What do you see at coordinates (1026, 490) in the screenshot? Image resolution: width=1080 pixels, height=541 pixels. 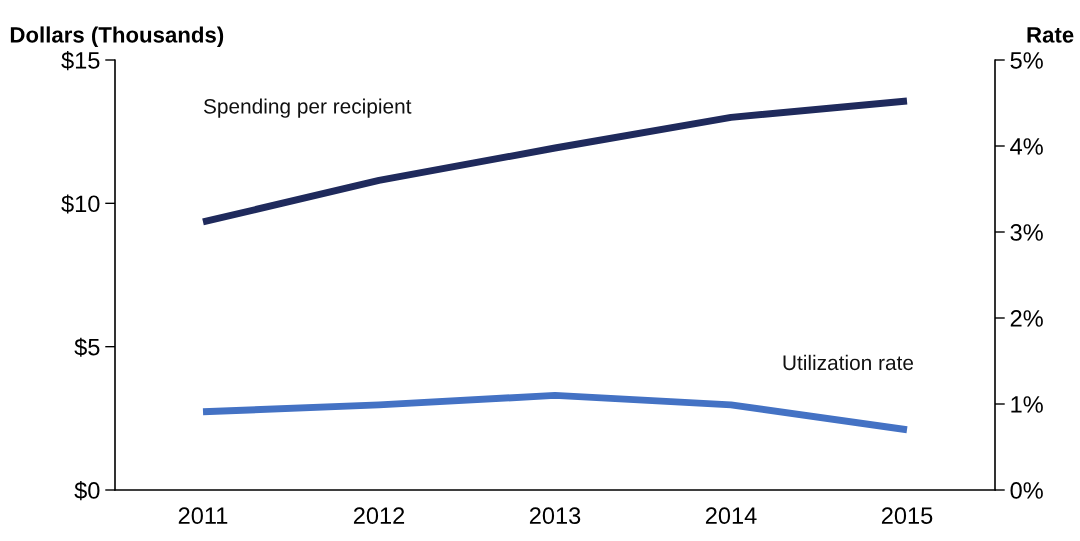 I see `y2-tick-label: 0%` at bounding box center [1026, 490].